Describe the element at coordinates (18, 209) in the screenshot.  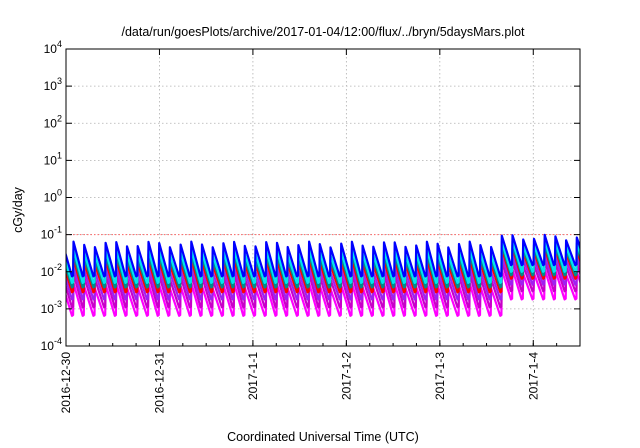
I see `y-axis-label: cGy/day` at that location.